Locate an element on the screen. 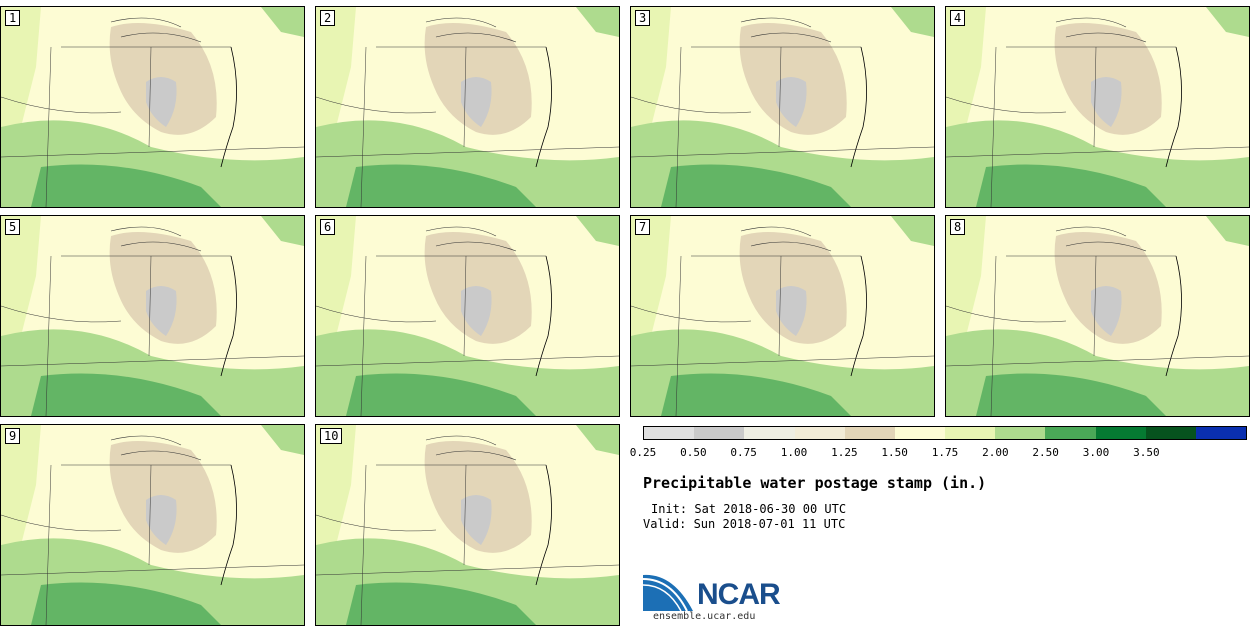 The height and width of the screenshot is (627, 1260). init-time: Init: Sat 2018-06-30 00 UTC is located at coordinates (749, 509).